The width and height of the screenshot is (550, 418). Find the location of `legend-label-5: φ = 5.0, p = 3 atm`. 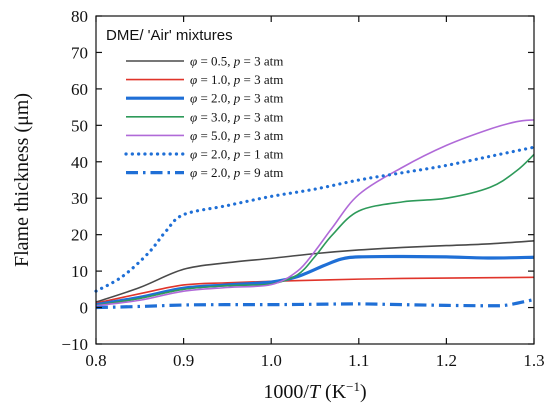

legend-label-5: φ = 5.0, p = 3 atm is located at coordinates (236, 135).